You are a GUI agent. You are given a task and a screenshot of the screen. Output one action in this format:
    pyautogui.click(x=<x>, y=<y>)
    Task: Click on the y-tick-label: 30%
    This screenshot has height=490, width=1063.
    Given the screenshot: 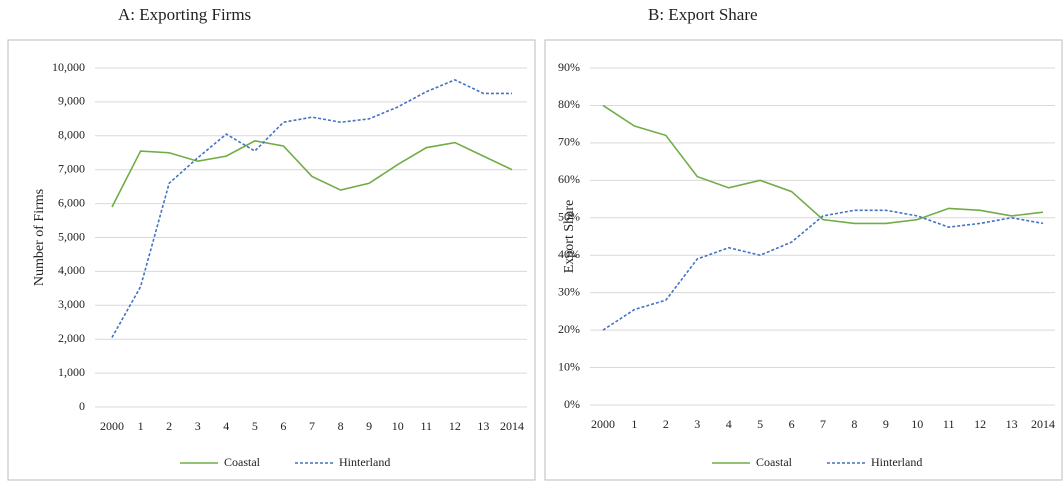 What is the action you would take?
    pyautogui.click(x=569, y=291)
    